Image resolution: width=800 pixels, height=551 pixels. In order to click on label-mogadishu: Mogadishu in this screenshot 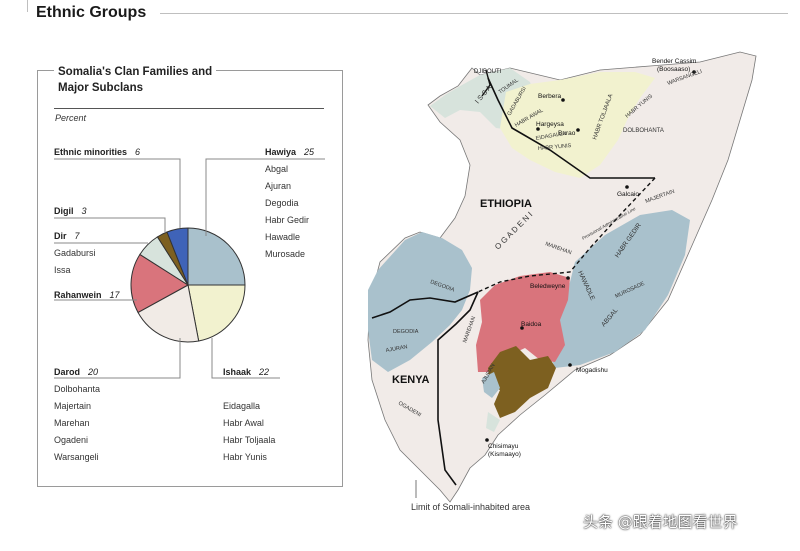, I will do `click(592, 370)`.